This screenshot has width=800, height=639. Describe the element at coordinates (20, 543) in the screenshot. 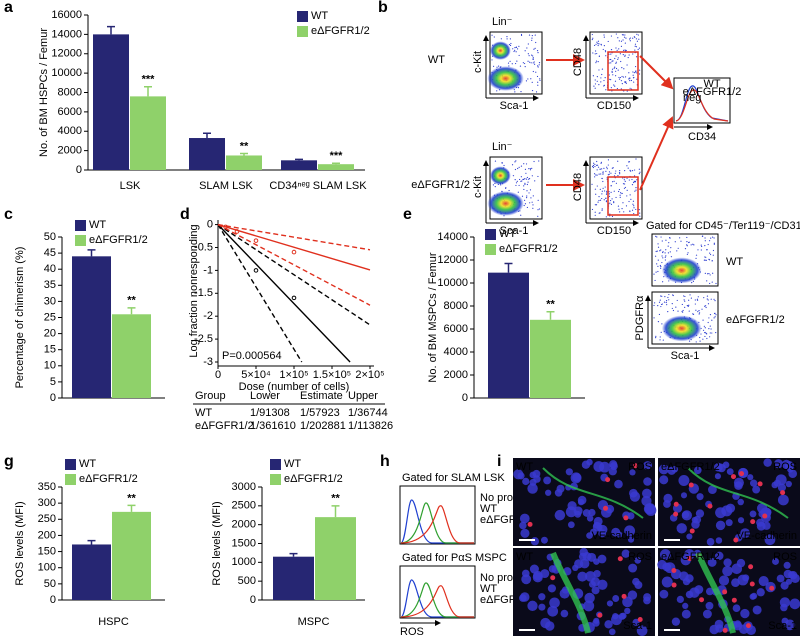

I see `y-axis-label: ROS levels (MFI)` at that location.